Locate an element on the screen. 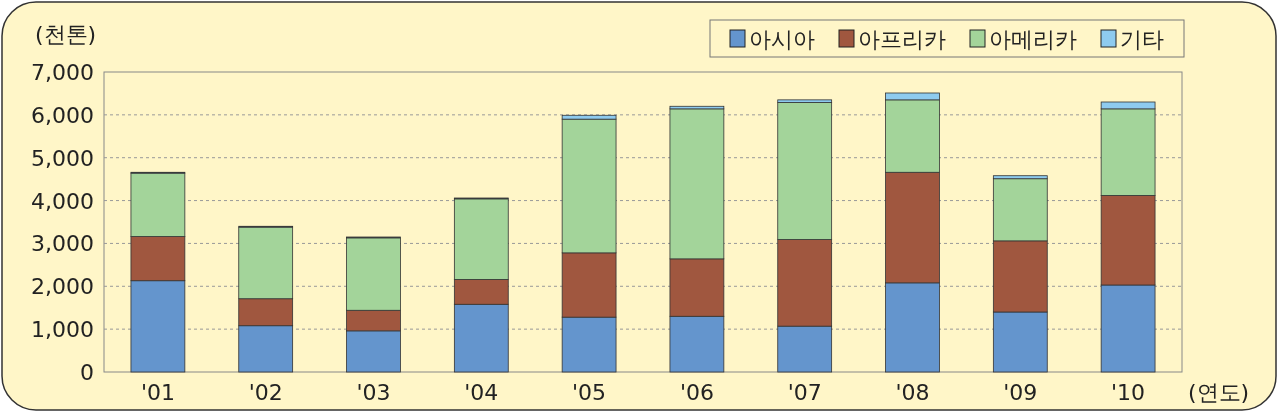  x-tick-label: '04 is located at coordinates (481, 392).